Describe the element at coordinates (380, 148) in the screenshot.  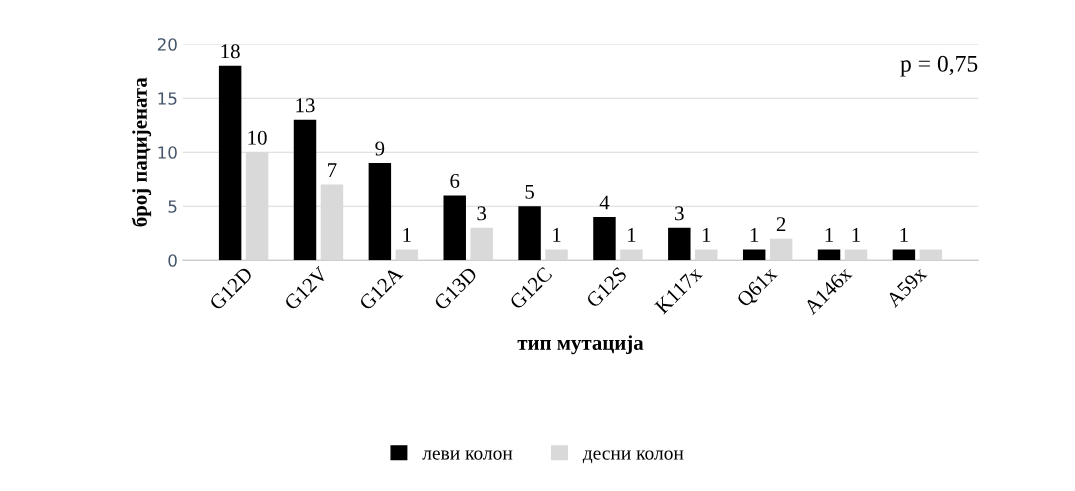
I see `data-label: 9` at that location.